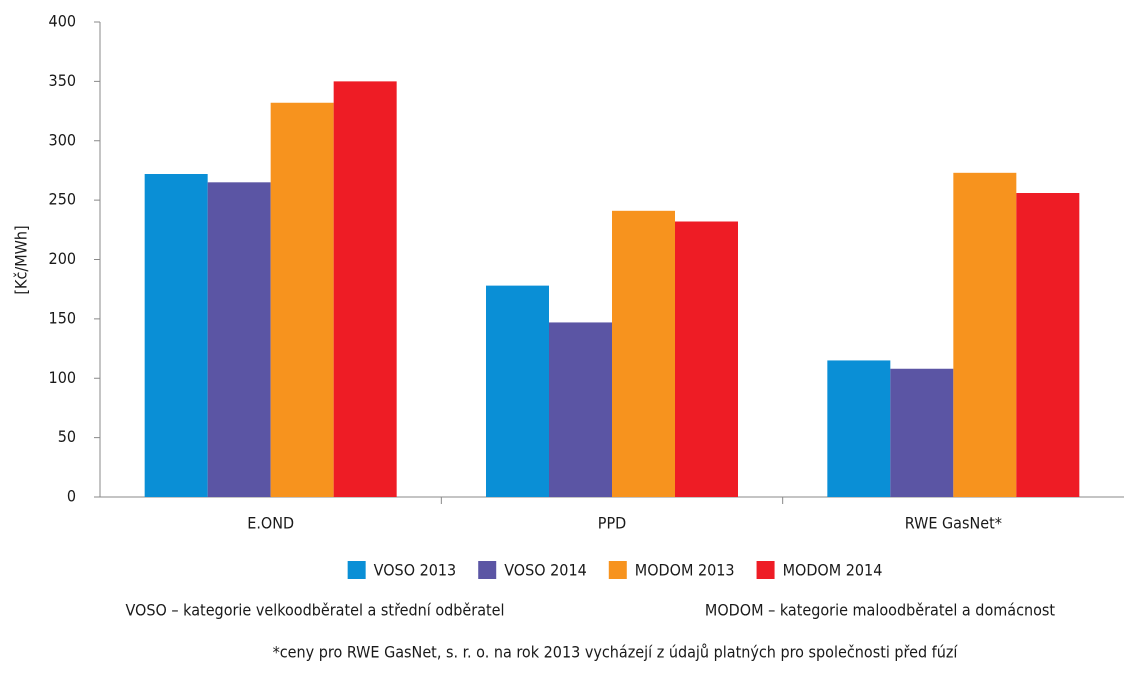 The height and width of the screenshot is (676, 1125). What do you see at coordinates (62, 80) in the screenshot?
I see `y-tick-label: 350` at bounding box center [62, 80].